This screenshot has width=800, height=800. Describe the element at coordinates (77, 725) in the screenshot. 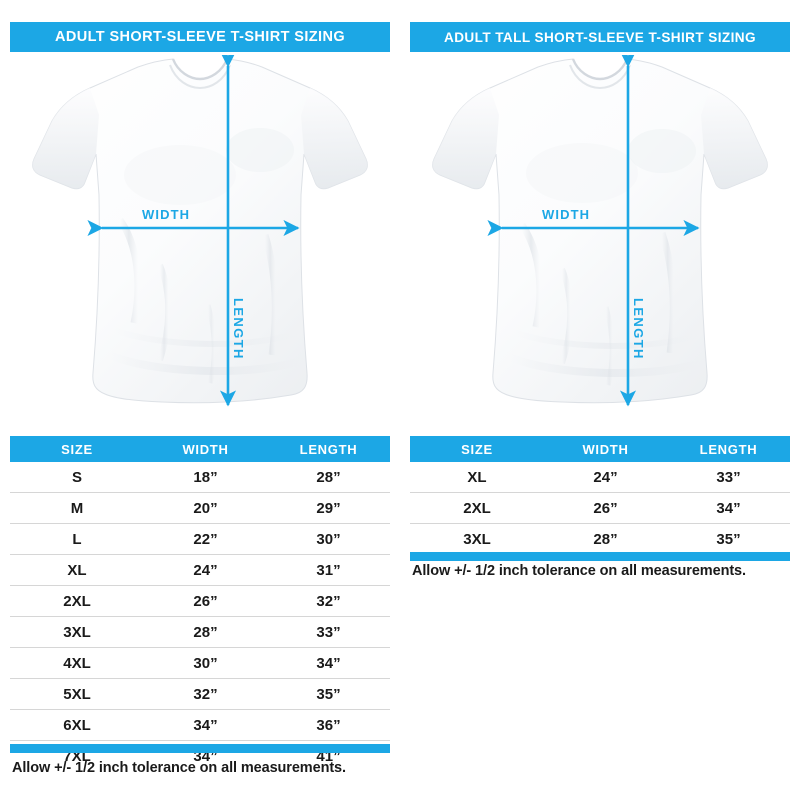

I see `cell-size: 6XL` at that location.